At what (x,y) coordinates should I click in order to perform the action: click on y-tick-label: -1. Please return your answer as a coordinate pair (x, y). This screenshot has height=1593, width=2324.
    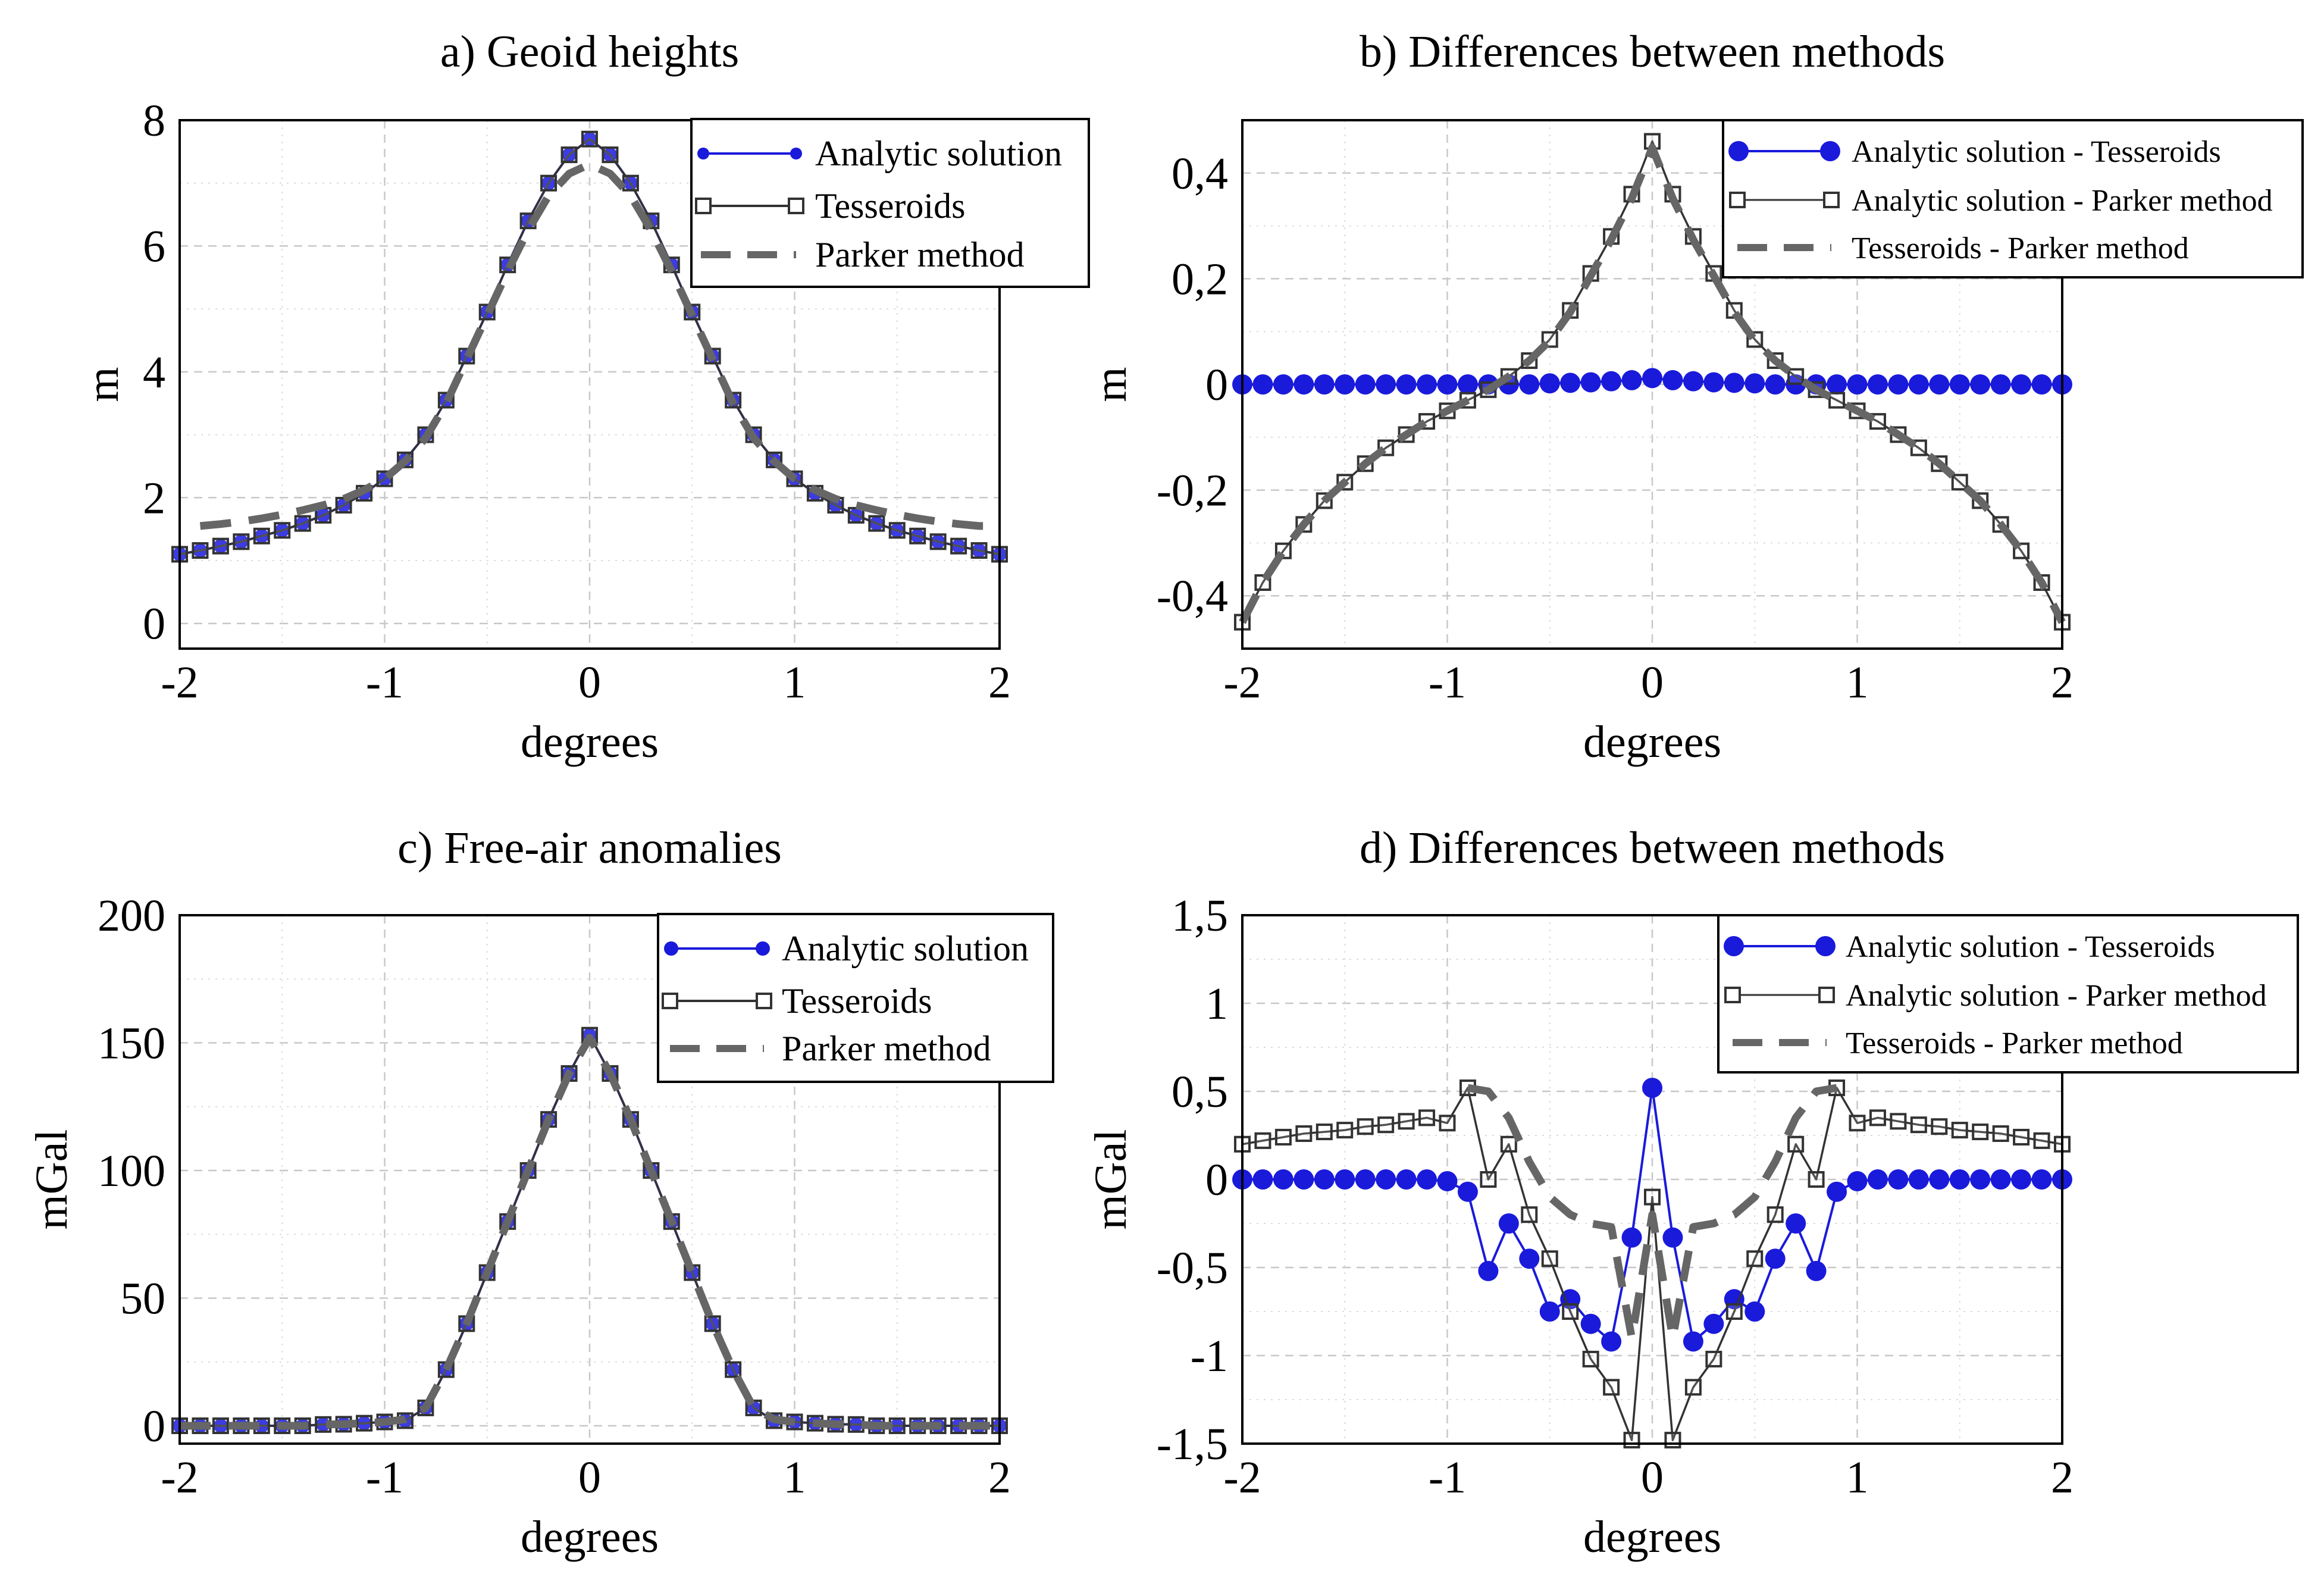
    Looking at the image, I should click on (1209, 1356).